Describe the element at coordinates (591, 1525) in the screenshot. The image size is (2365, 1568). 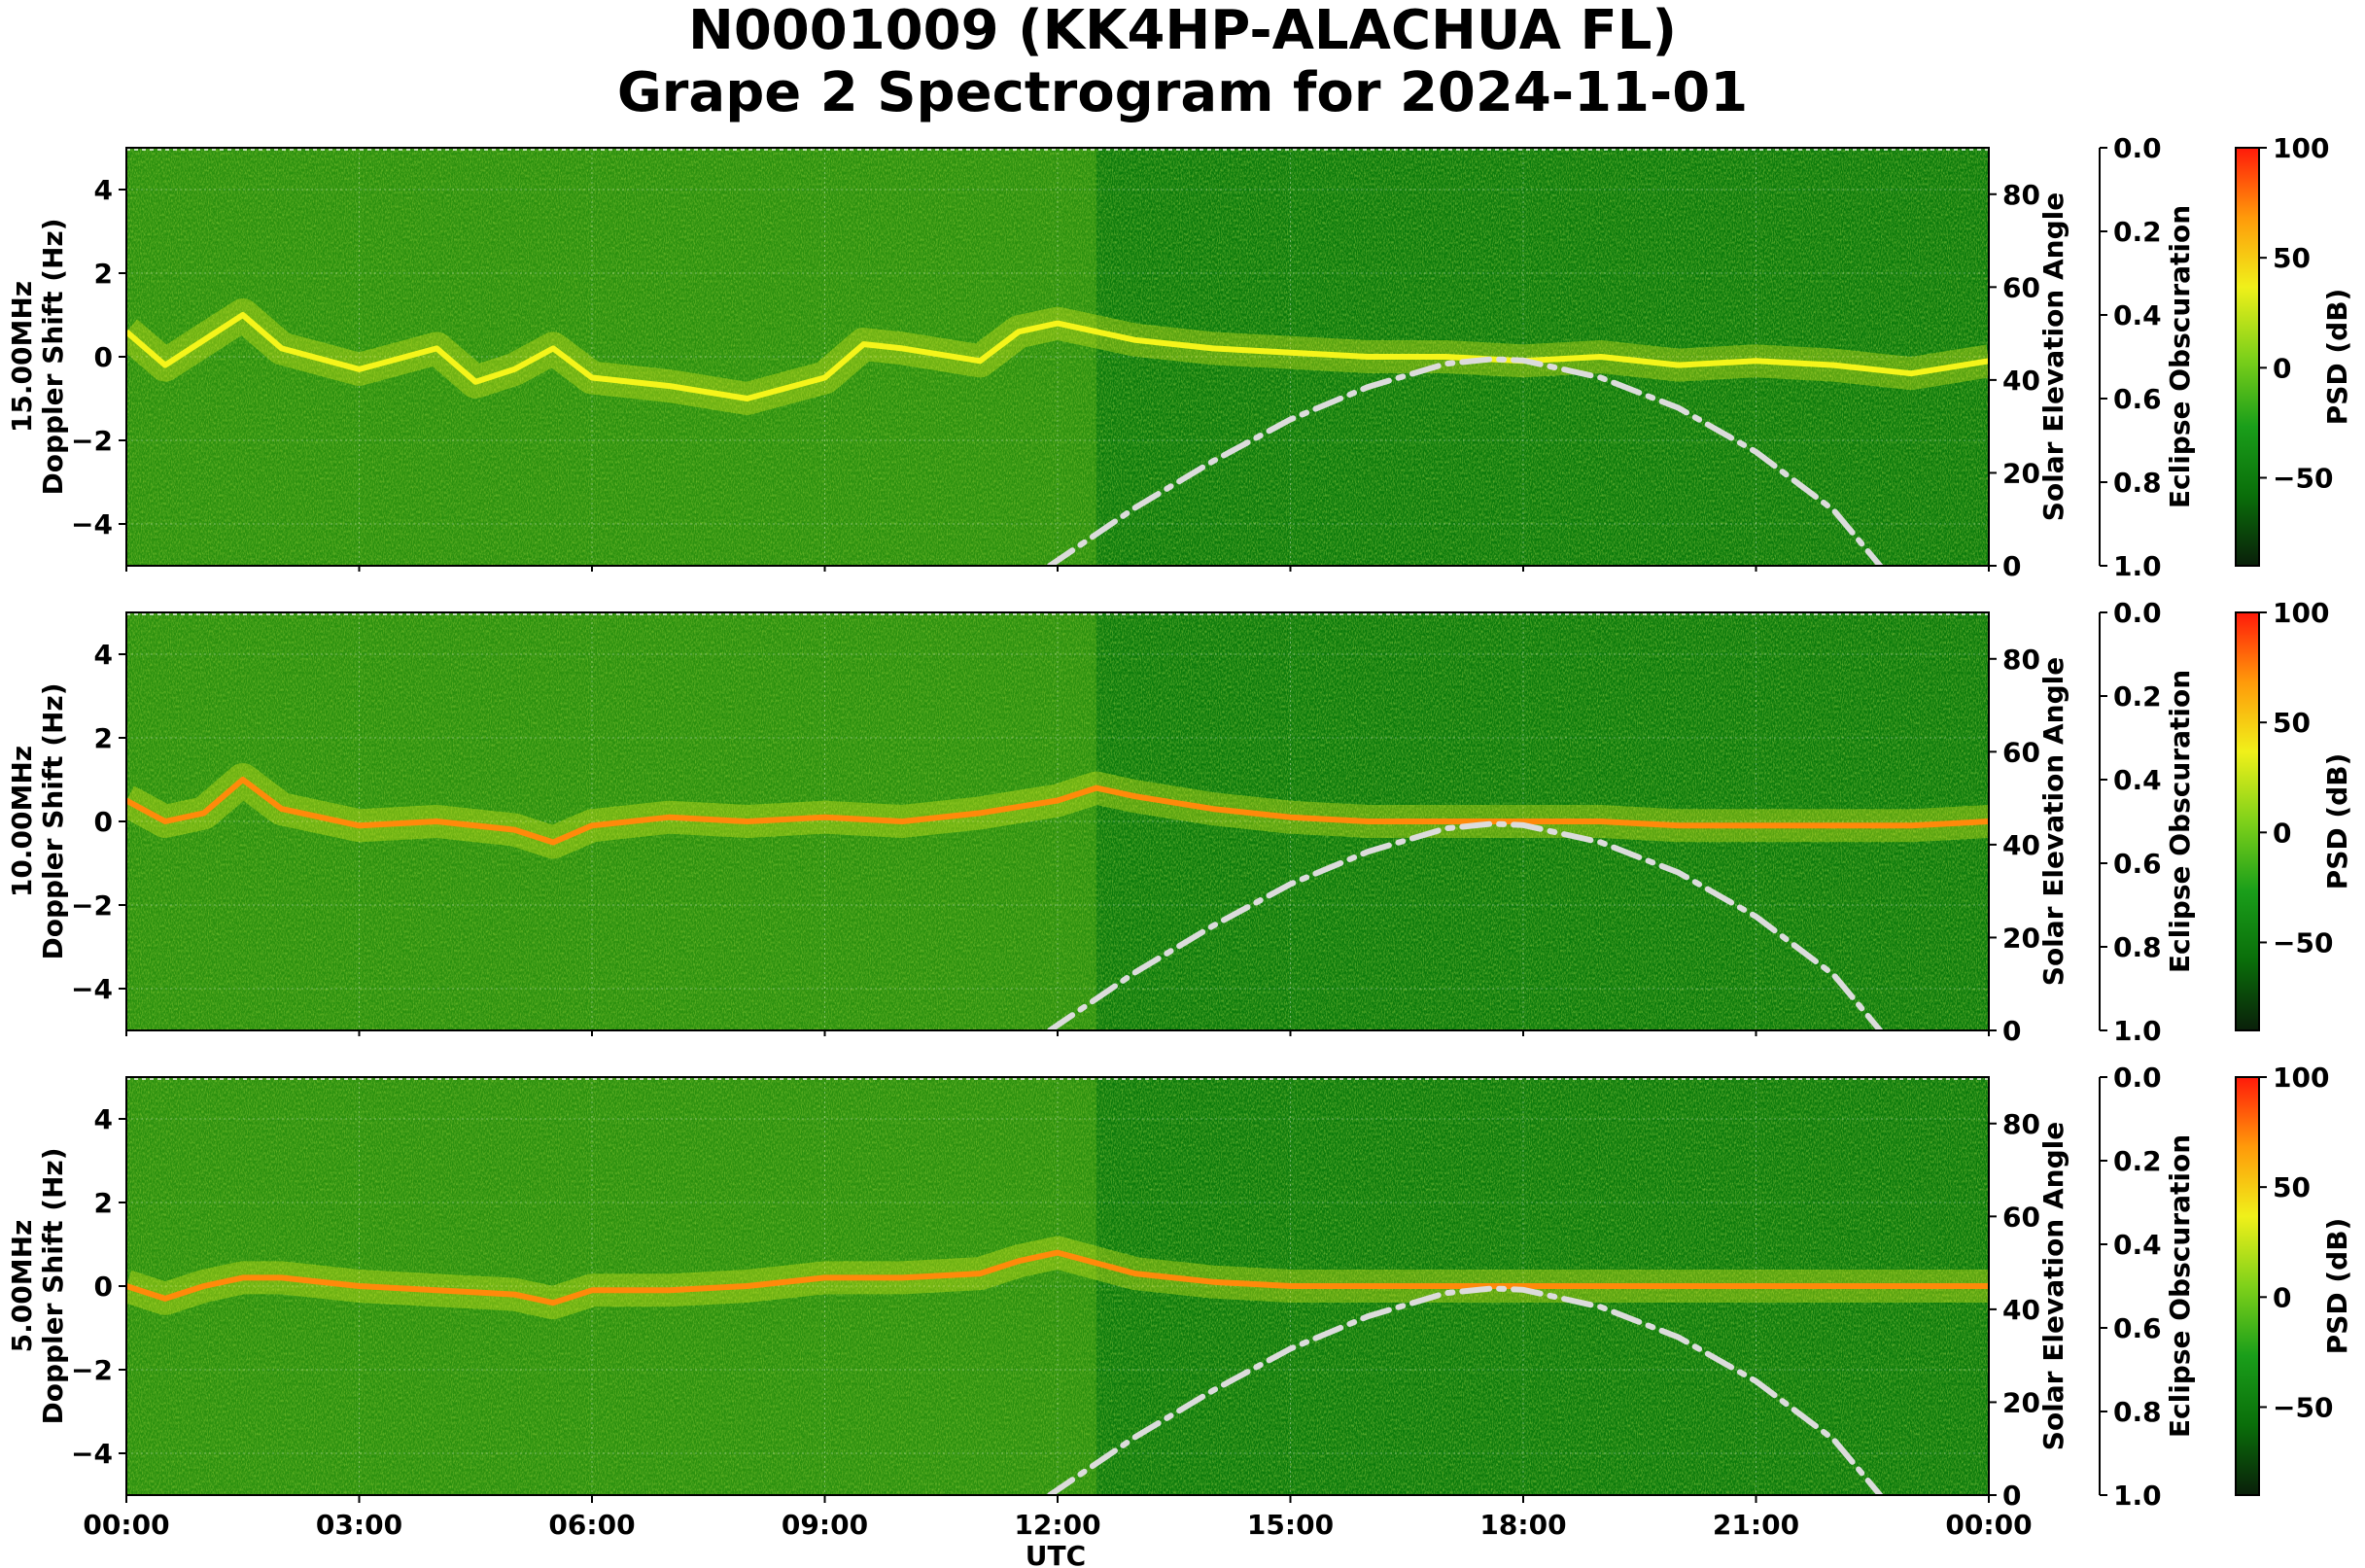
I see `x-tick-label: 06:00` at that location.